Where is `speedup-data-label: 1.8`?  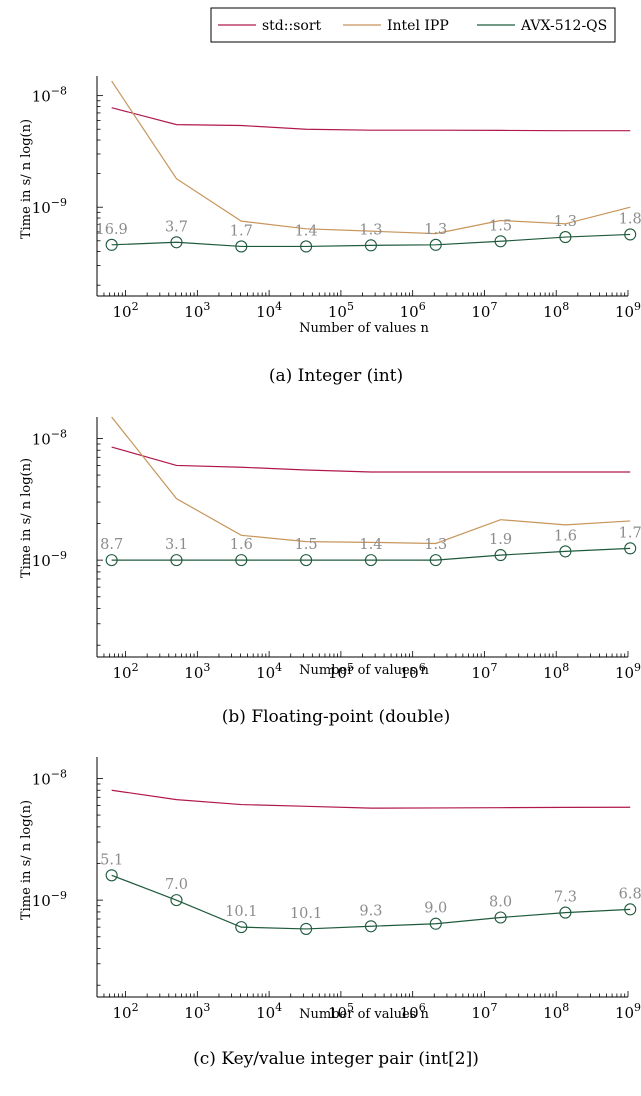
speedup-data-label: 1.8 is located at coordinates (630, 219).